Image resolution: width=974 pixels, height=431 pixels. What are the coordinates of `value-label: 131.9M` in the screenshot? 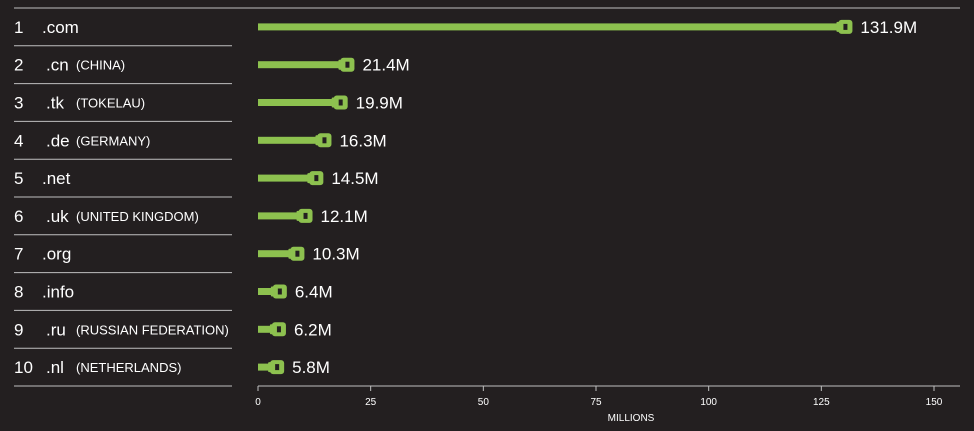 It's located at (888, 27).